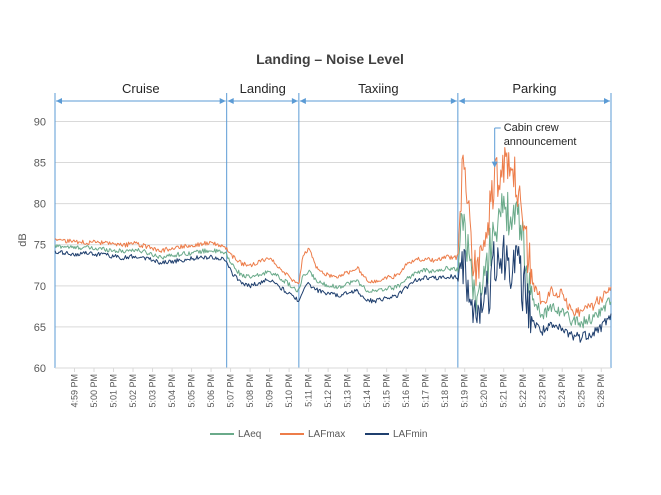 The height and width of the screenshot is (495, 661). What do you see at coordinates (250, 391) in the screenshot?
I see `x-tick-label: 5:08 PM` at bounding box center [250, 391].